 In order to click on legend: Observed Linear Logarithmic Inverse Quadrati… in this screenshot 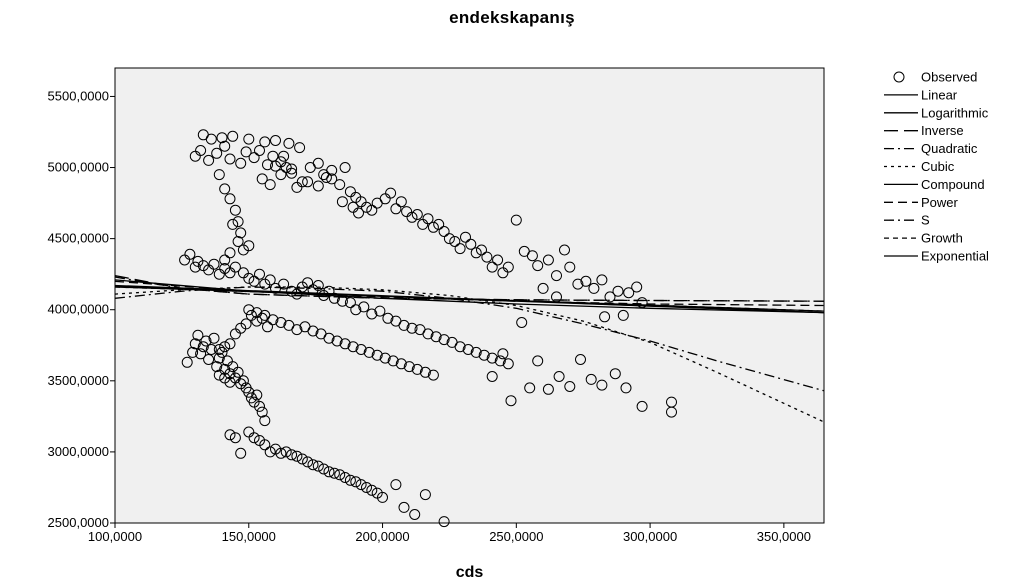, I will do `click(936, 167)`.